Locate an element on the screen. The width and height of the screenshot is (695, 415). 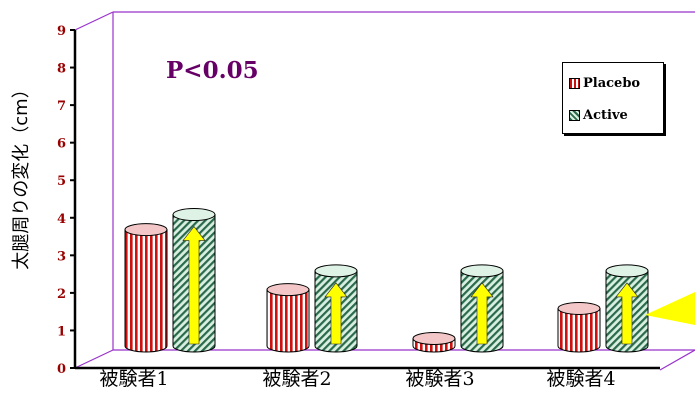
y-tick-label: 3 is located at coordinates (61, 256).